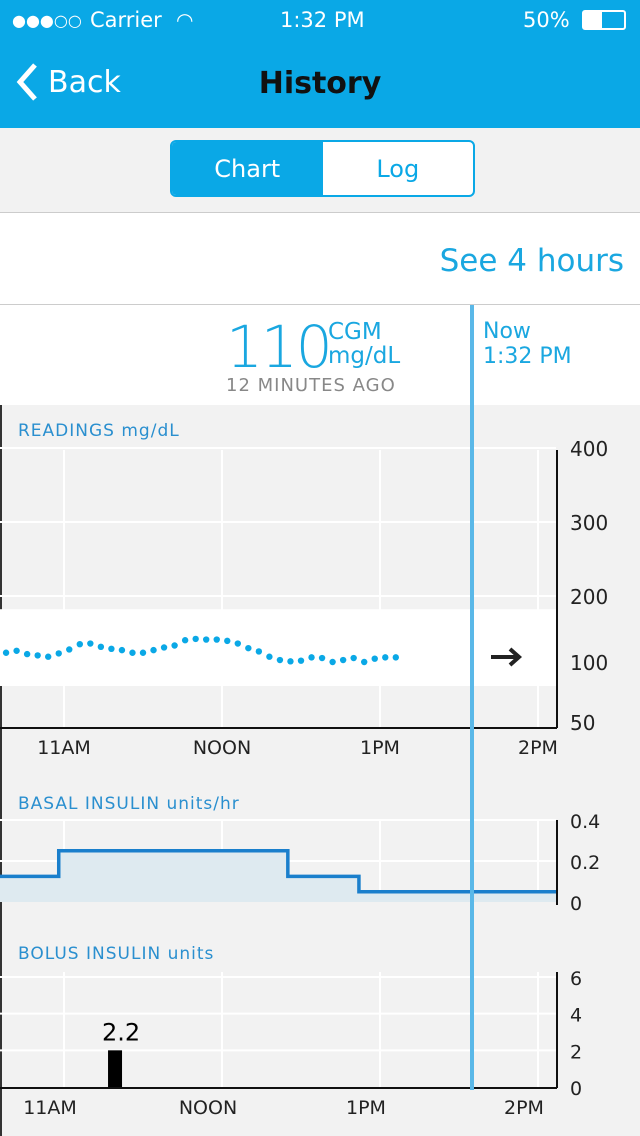  I want to click on battery-percent: 50%, so click(546, 20).